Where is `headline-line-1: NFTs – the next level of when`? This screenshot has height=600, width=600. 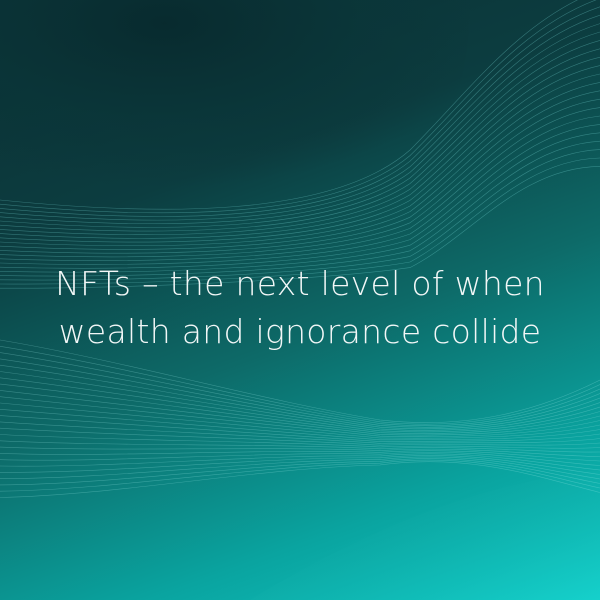 headline-line-1: NFTs – the next level of when is located at coordinates (300, 283).